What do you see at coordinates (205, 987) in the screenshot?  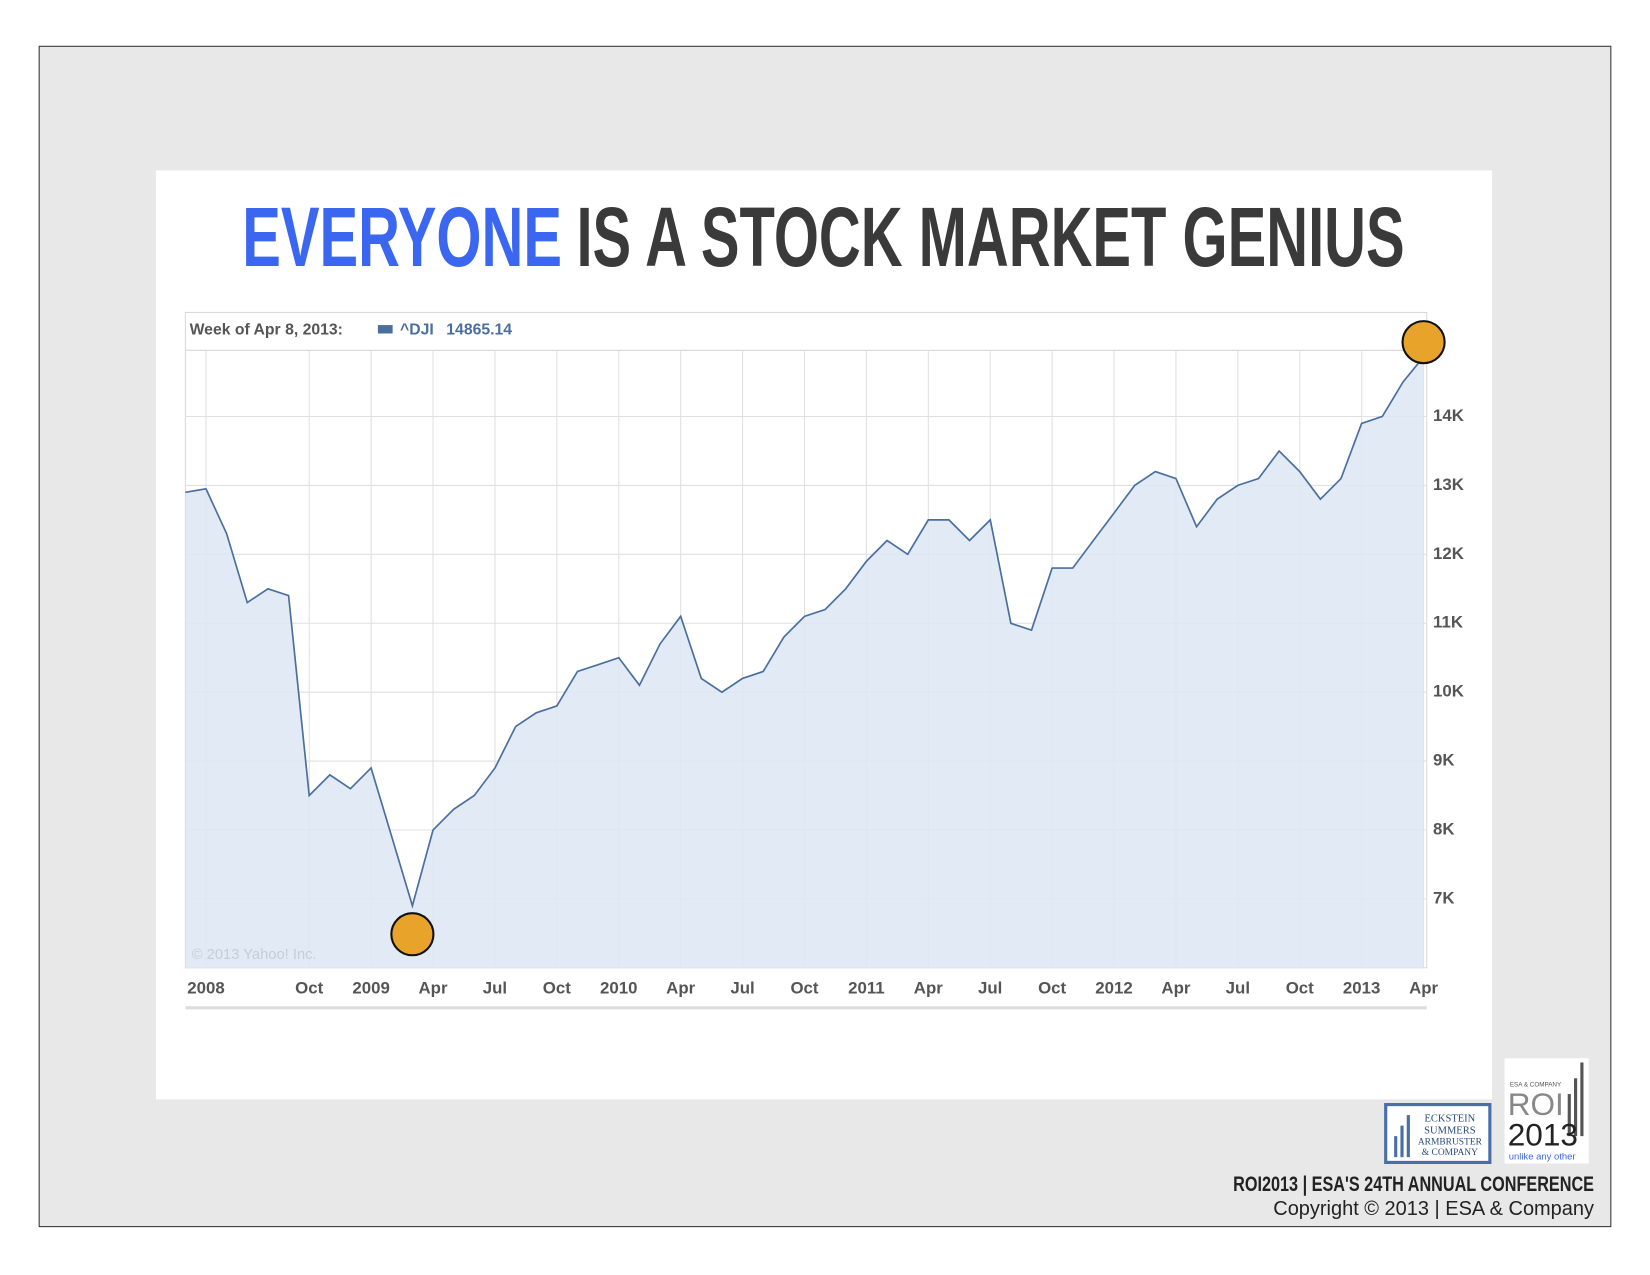 I see `x-tick-label: 2008` at bounding box center [205, 987].